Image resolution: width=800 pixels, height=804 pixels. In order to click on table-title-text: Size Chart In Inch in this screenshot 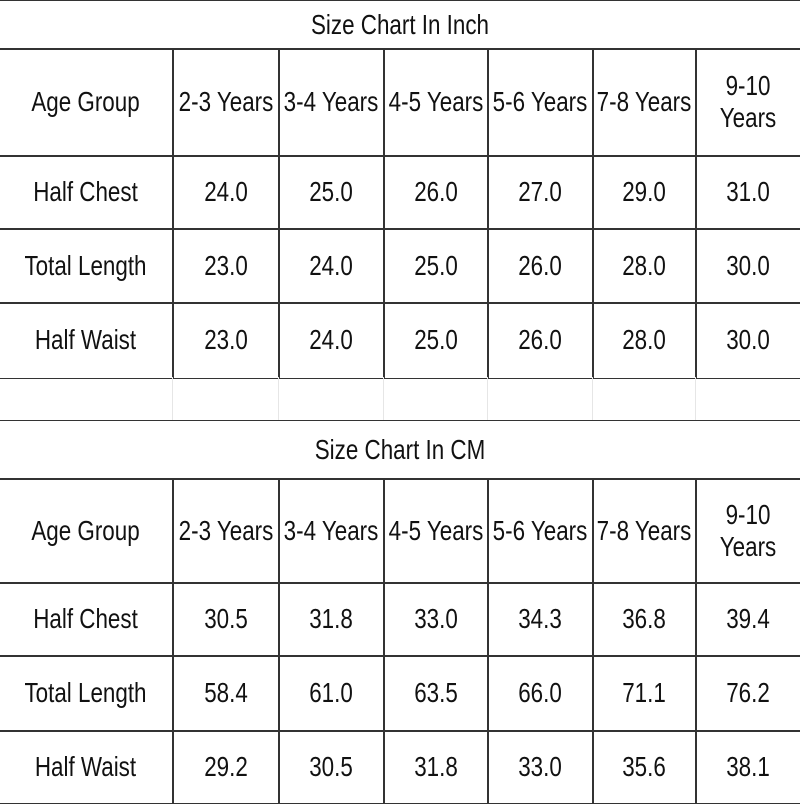, I will do `click(400, 24)`.